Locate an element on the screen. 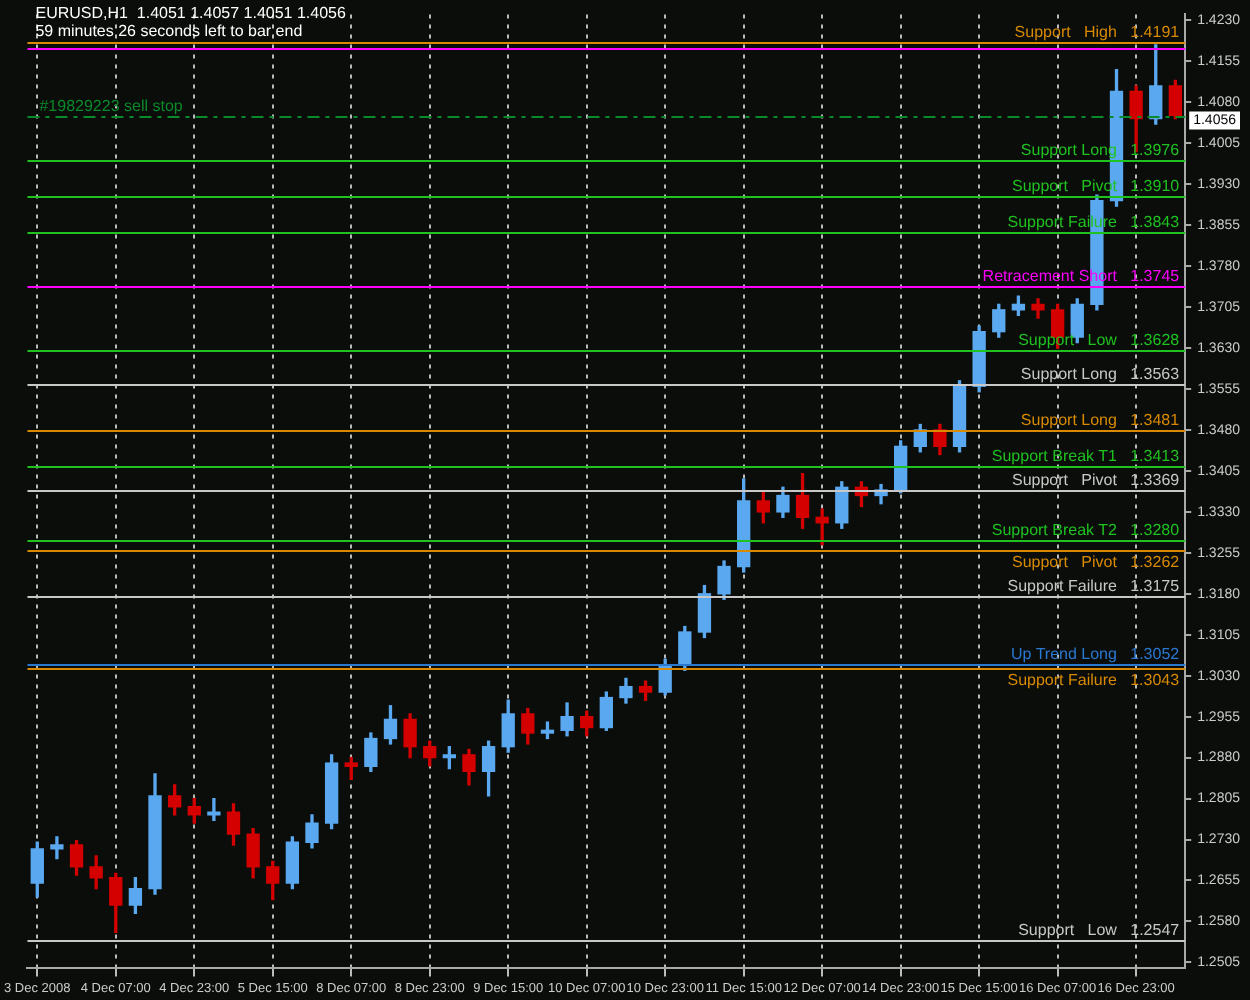 This screenshot has height=1000, width=1250. ref-line-label: Up Trend Long 1.3052 is located at coordinates (1096, 654).